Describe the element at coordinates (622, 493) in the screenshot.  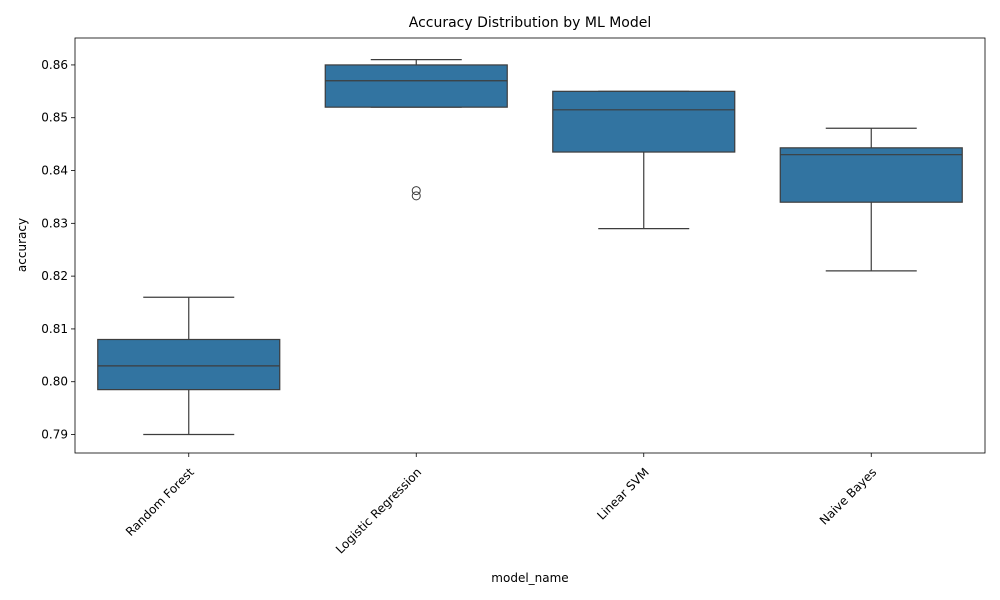
I see `x-tick-label: Linear SVM` at that location.